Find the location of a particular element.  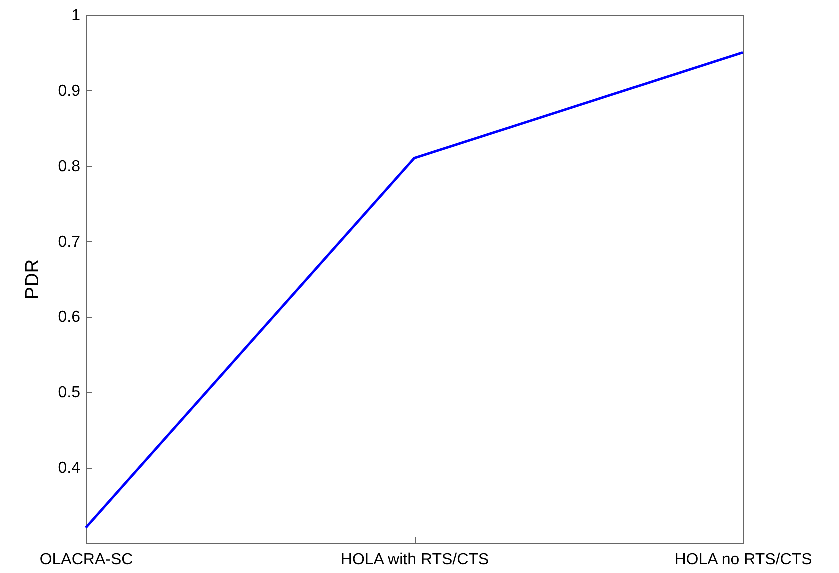

y-tick-label: 0.5 is located at coordinates (69, 393).